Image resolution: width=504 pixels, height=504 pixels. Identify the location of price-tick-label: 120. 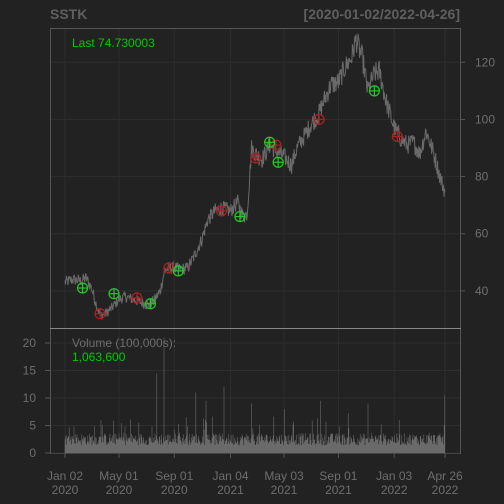
(485, 62).